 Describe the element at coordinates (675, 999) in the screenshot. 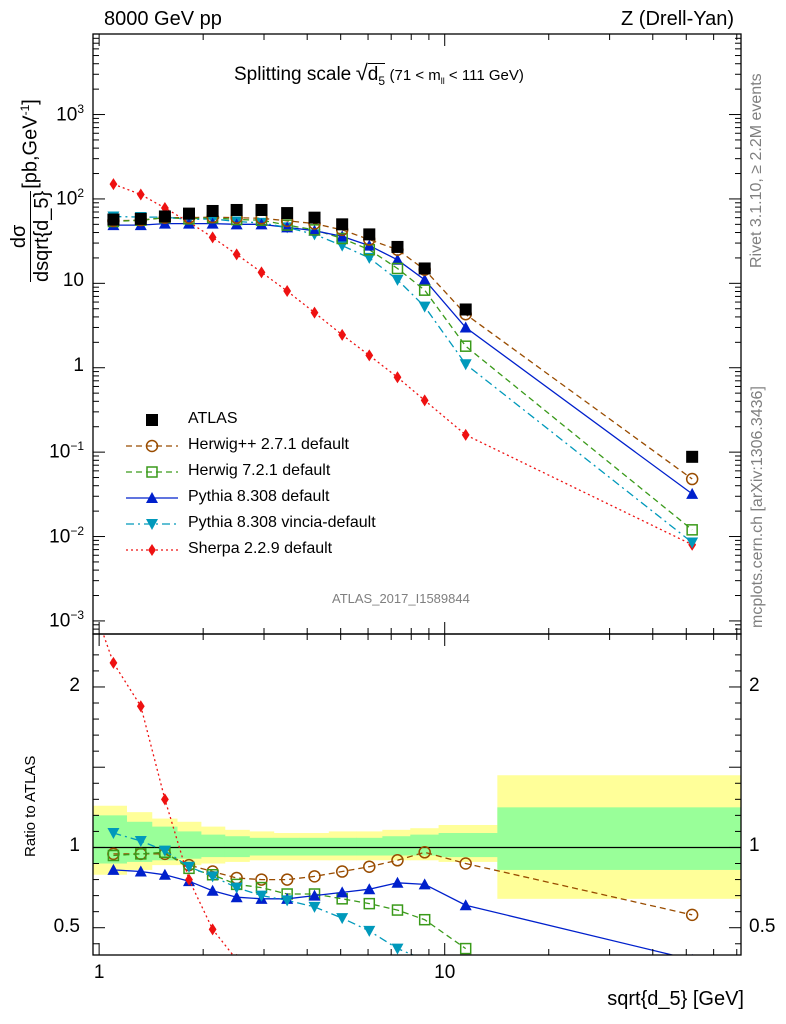

I see `x-axis-label: sqrt{d_5} [GeV]` at that location.